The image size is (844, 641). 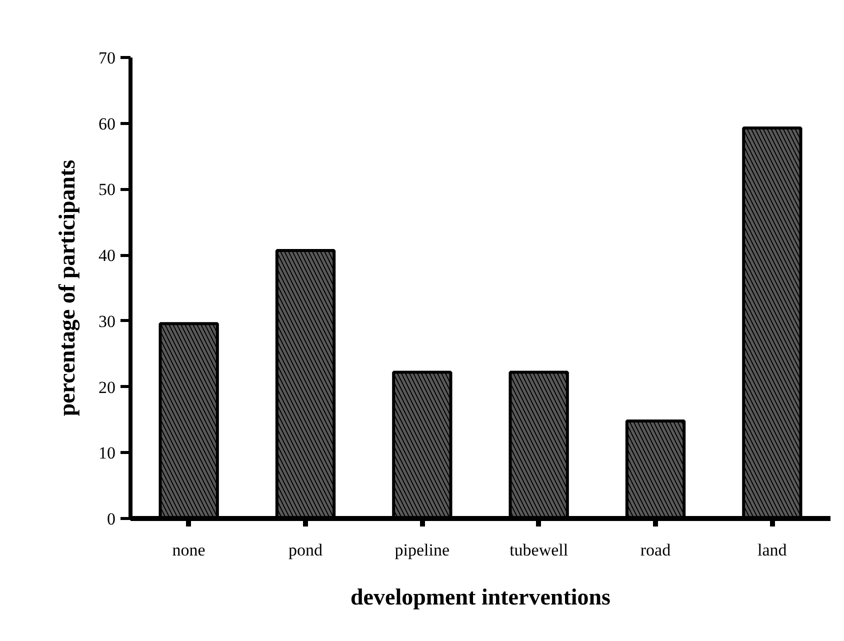 I want to click on x-axis-title: development interventions, so click(x=480, y=597).